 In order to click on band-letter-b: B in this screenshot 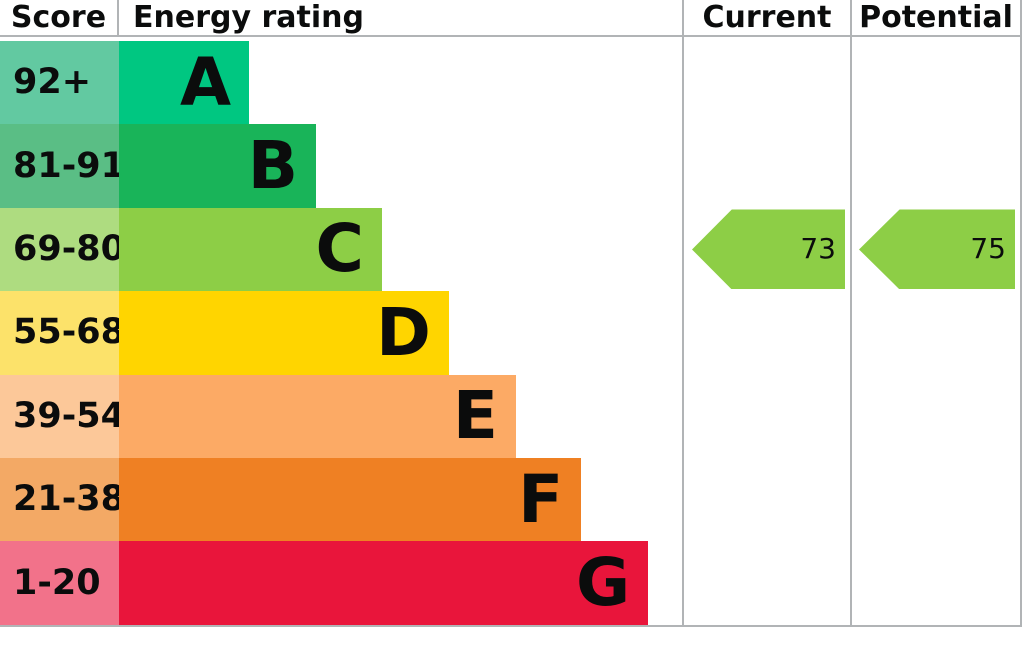, I will do `click(273, 166)`.